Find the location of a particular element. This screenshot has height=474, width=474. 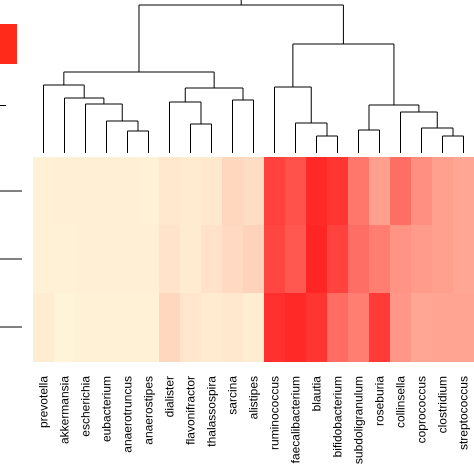

heatmap-cell-r0-prevotella is located at coordinates (44, 191).